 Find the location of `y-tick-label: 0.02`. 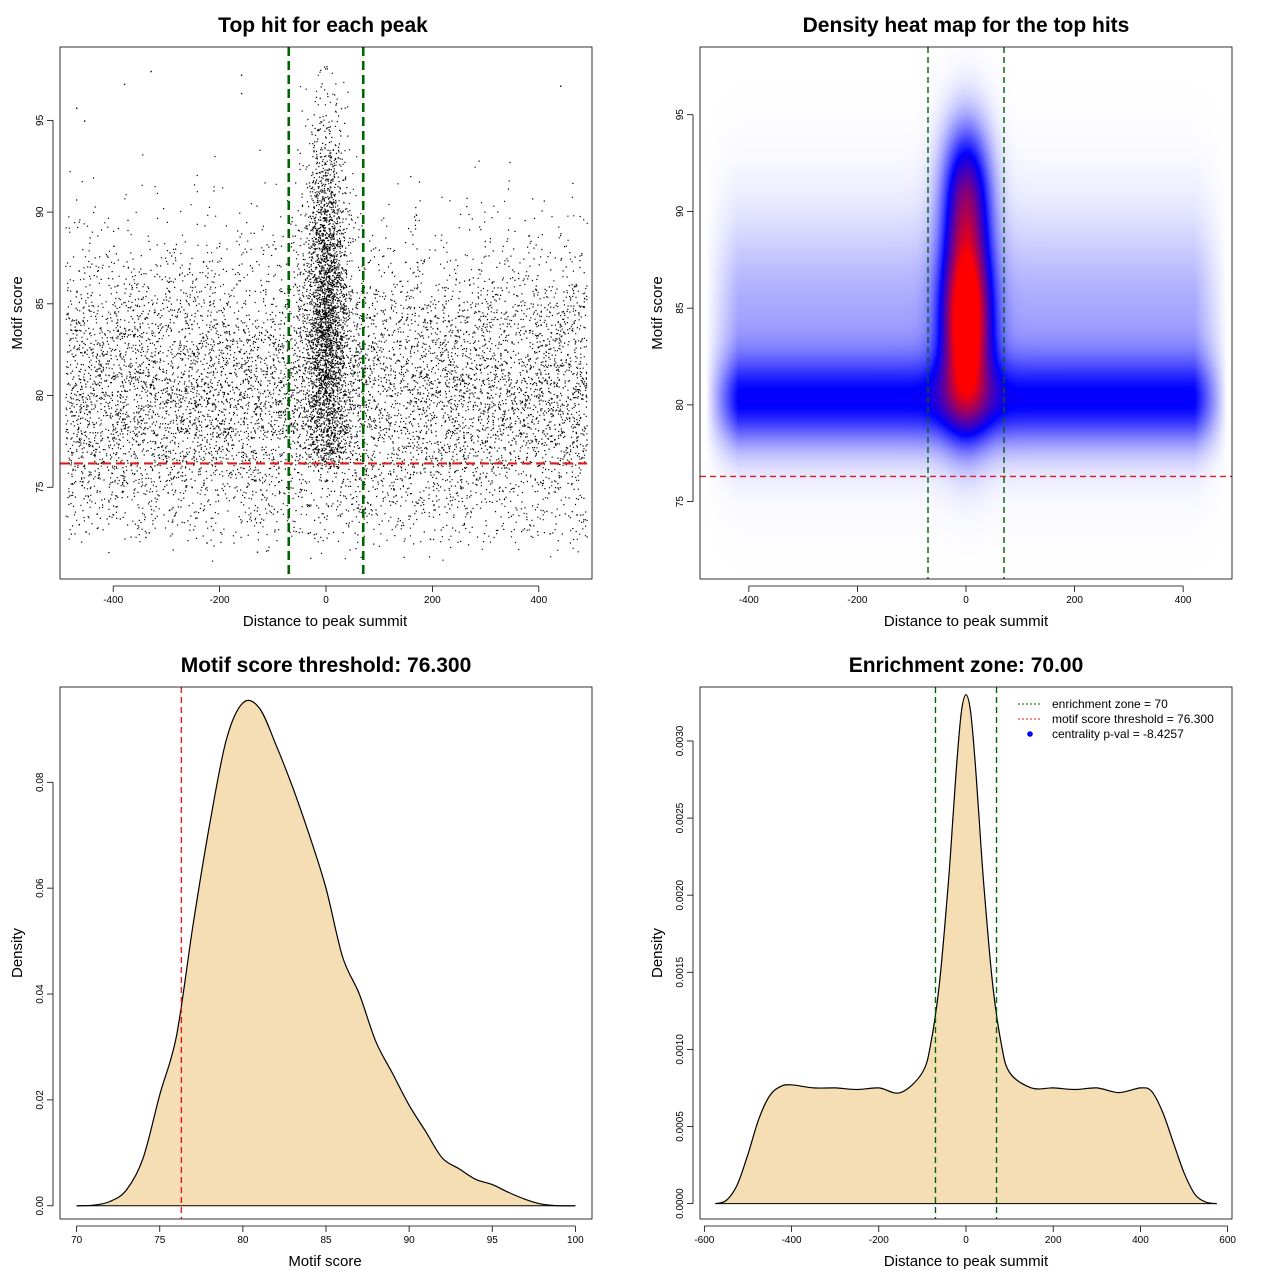

y-tick-label: 0.02 is located at coordinates (40, 1100).